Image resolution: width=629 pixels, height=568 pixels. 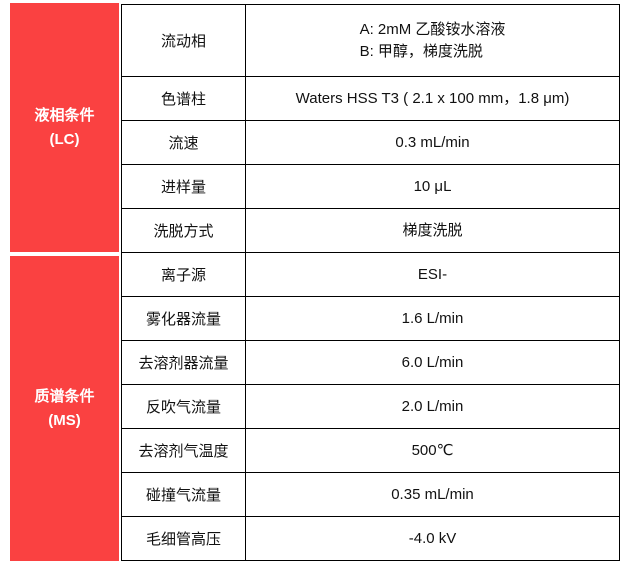 I want to click on section-header-ms: 质谱条件 (MS), so click(x=64, y=408).